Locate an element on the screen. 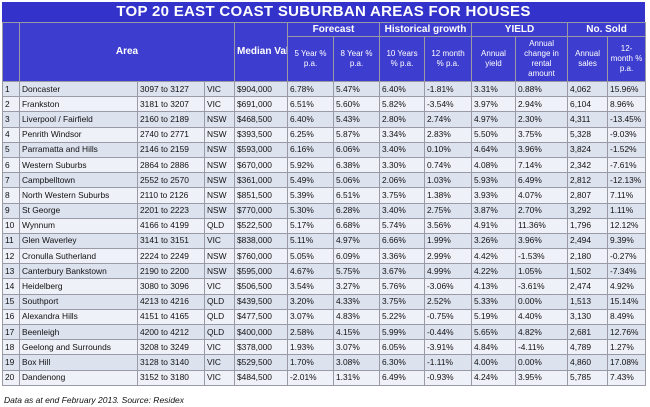 This screenshot has width=650, height=407. postcode-range-cell: 2740 to 2771 is located at coordinates (171, 134).